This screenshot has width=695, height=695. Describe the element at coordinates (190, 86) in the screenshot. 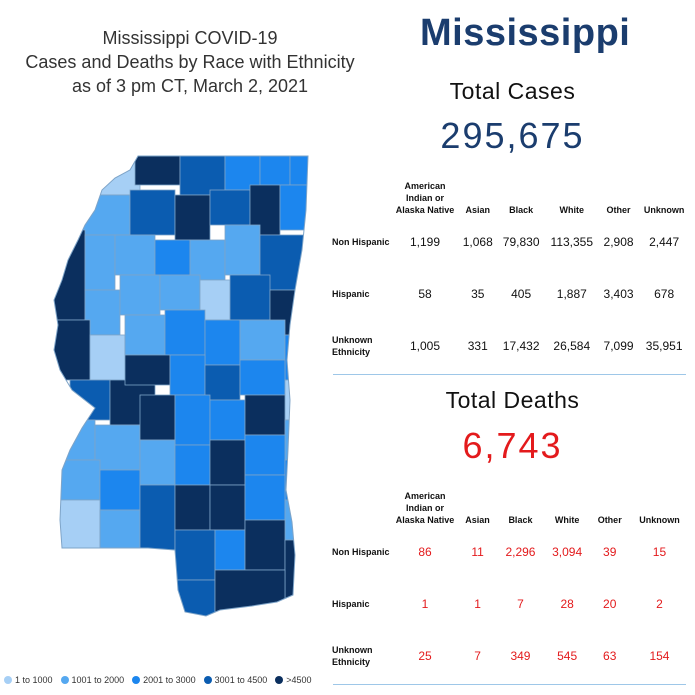

I see `map-title-line3: as of 3 pm CT, March 2, 2021` at that location.